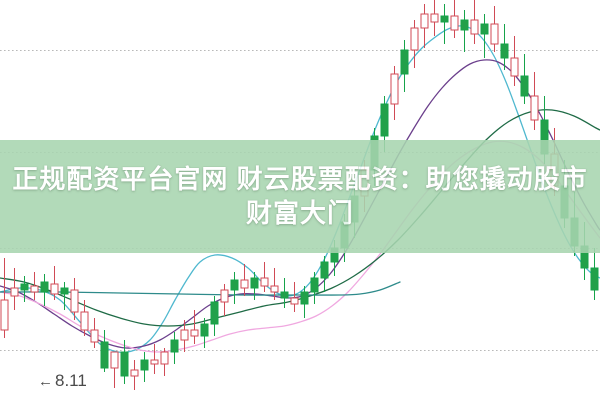  I want to click on promo-headline-line1: 正规配资平台官网 财云股票配资：助您撬动股市, so click(300, 179).